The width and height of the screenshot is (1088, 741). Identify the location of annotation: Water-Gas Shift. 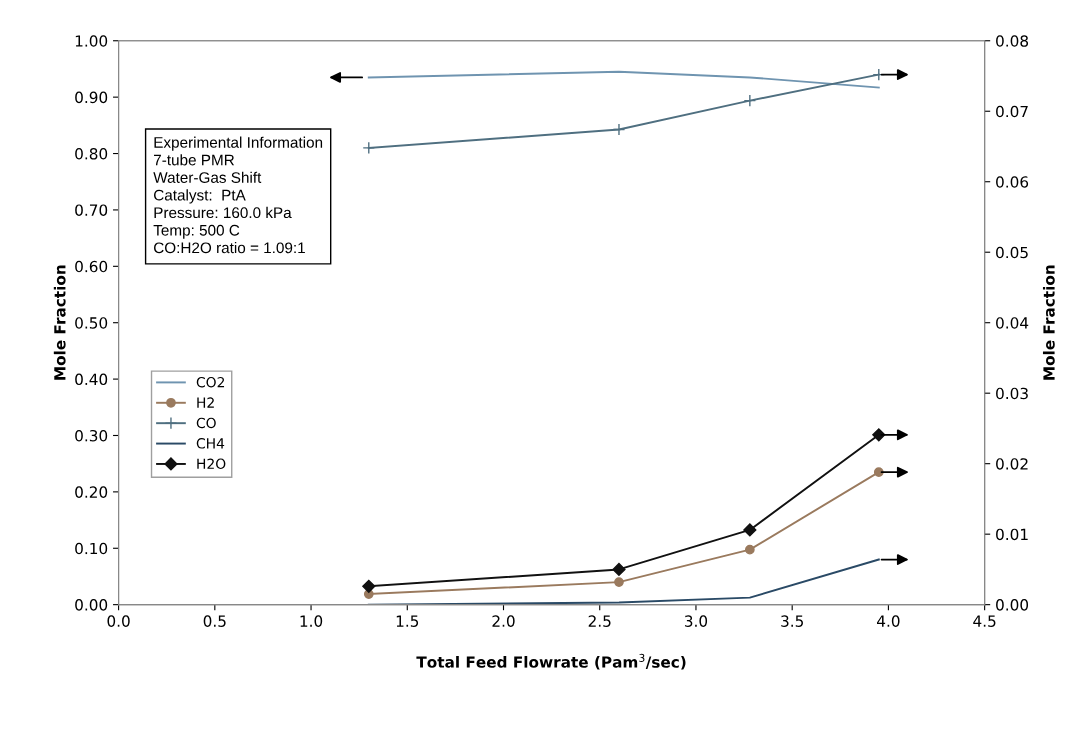
(207, 177).